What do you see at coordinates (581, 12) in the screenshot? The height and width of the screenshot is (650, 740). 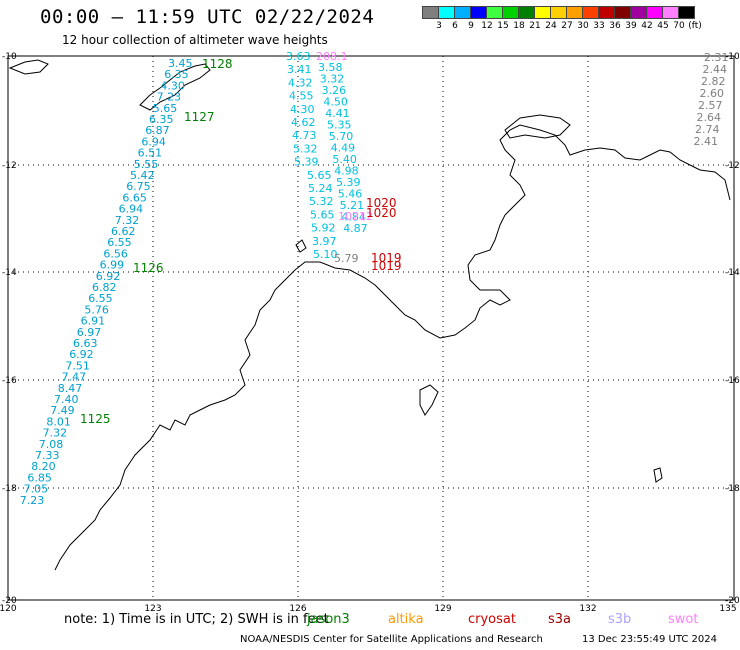 I see `legend-color-bar` at bounding box center [581, 12].